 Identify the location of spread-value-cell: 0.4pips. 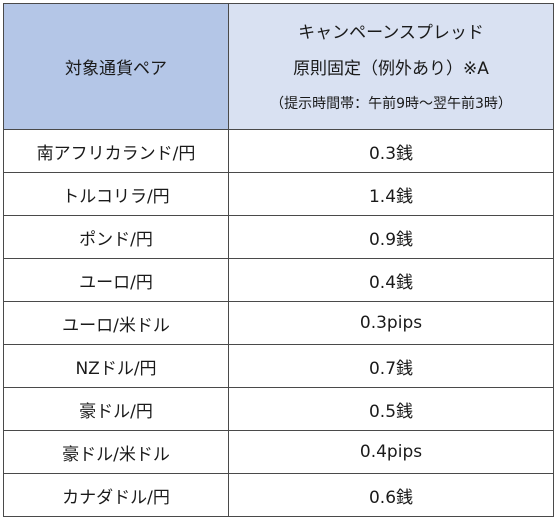
(391, 452).